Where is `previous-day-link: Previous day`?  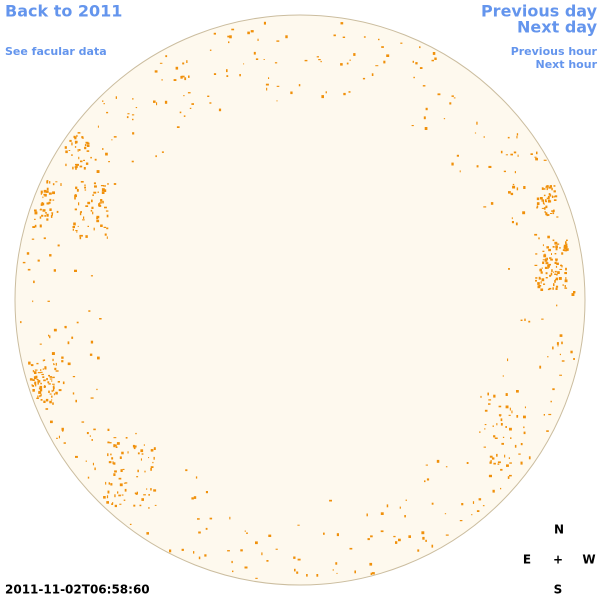 previous-day-link: Previous day is located at coordinates (539, 11).